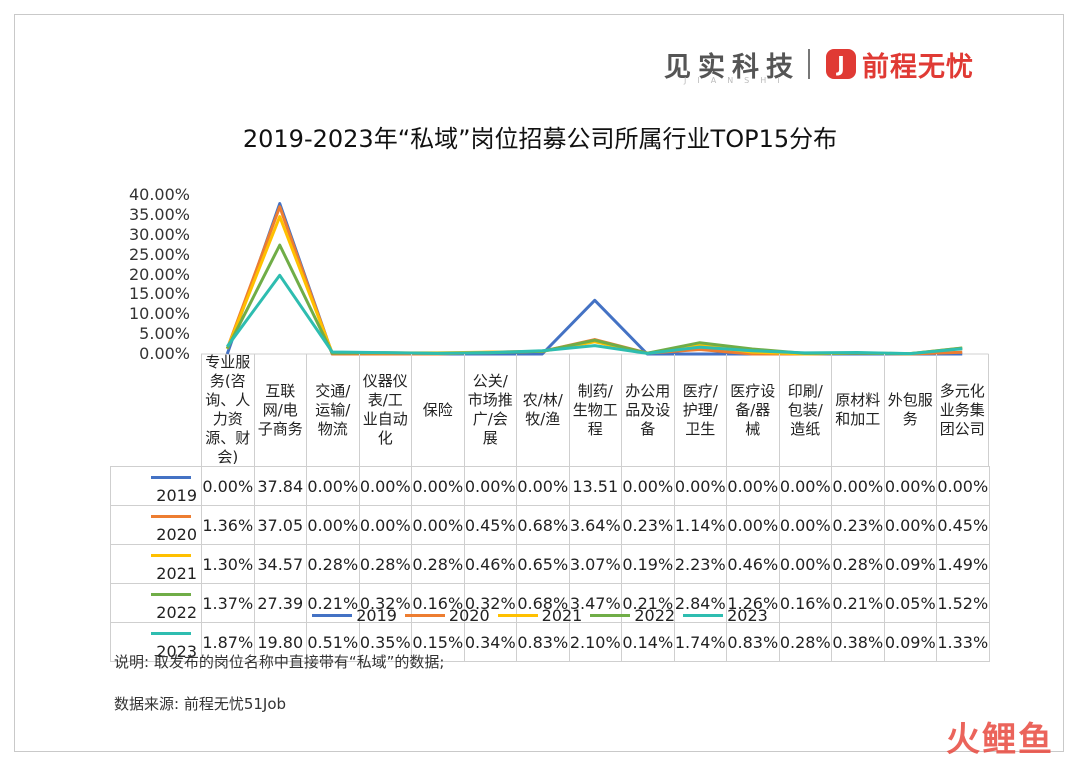 The width and height of the screenshot is (1080, 769). What do you see at coordinates (595, 642) in the screenshot?
I see `table-cell: 2.10%` at bounding box center [595, 642].